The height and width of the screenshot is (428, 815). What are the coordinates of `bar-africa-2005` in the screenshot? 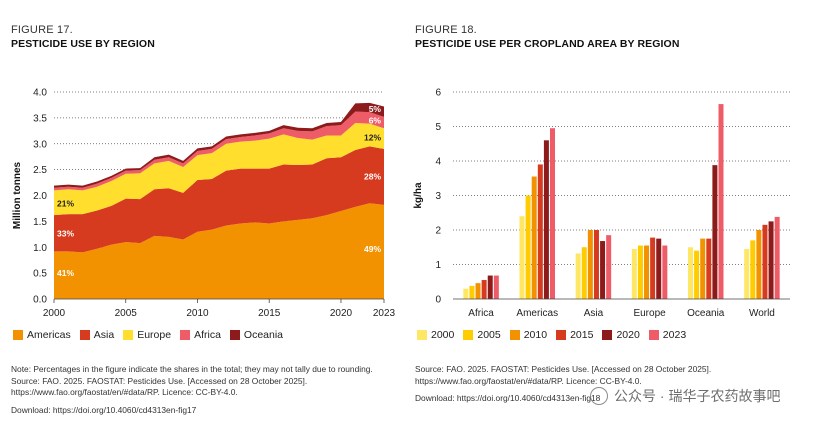 It's located at (472, 292).